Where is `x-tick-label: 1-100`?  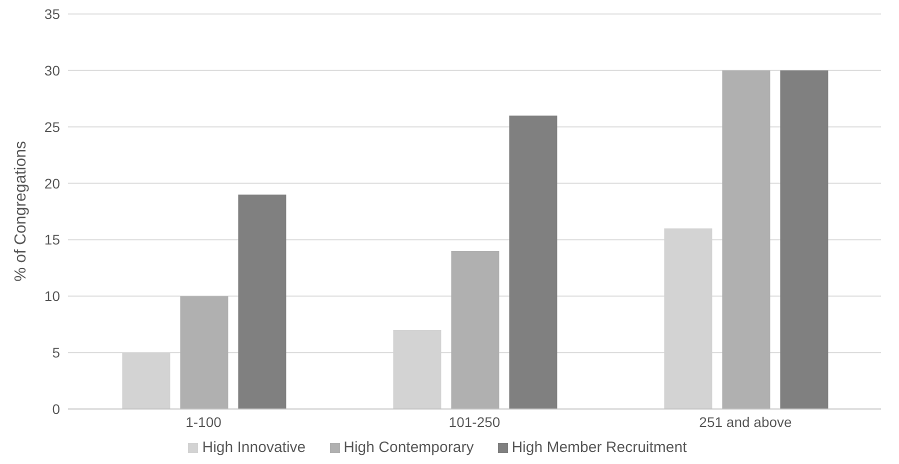
x-tick-label: 1-100 is located at coordinates (204, 422).